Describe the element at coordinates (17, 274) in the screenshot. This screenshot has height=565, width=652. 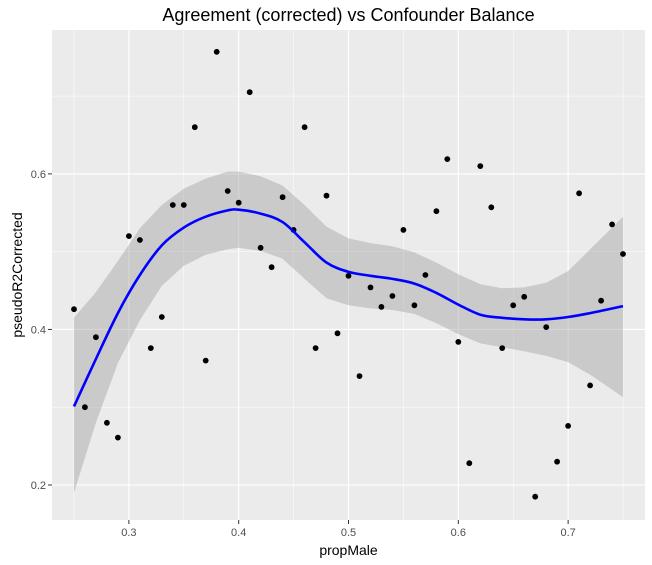
I see `y-axis-title: pseudoR2Corrected` at that location.